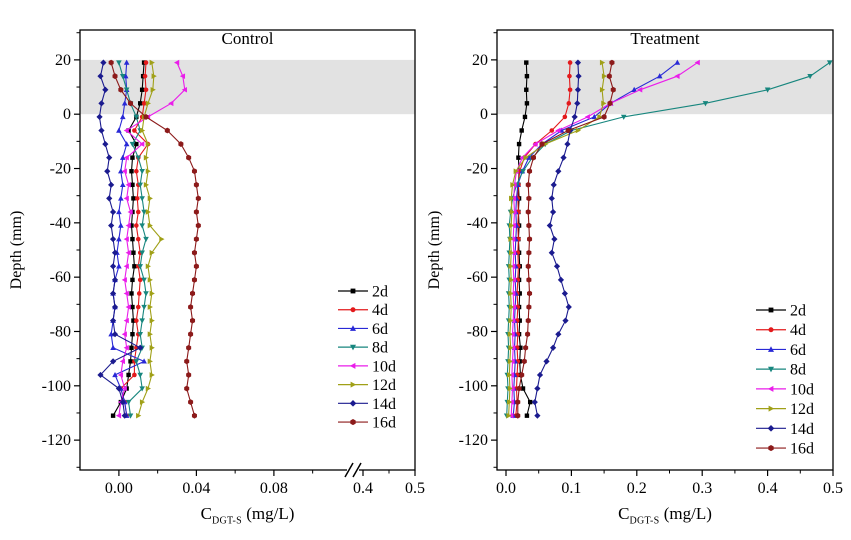 This screenshot has height=540, width=851. I want to click on x-tick-label: 0.4, so click(768, 488).